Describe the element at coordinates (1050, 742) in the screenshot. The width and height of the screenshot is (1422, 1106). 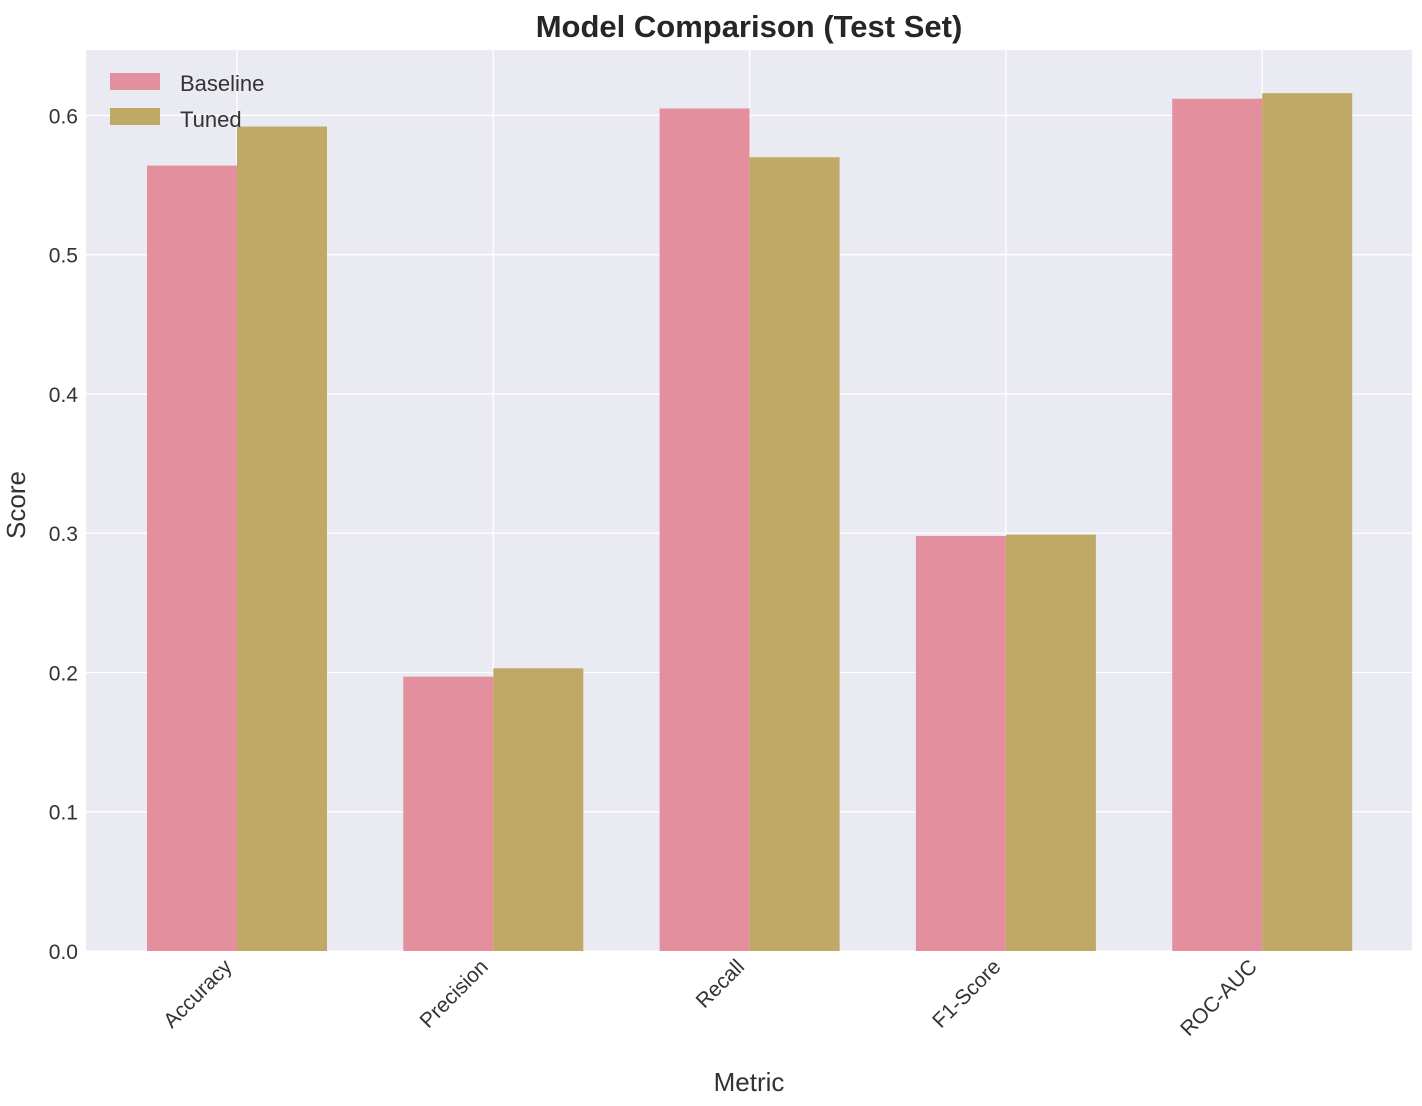
I see `bar-tuned-f1-score` at that location.